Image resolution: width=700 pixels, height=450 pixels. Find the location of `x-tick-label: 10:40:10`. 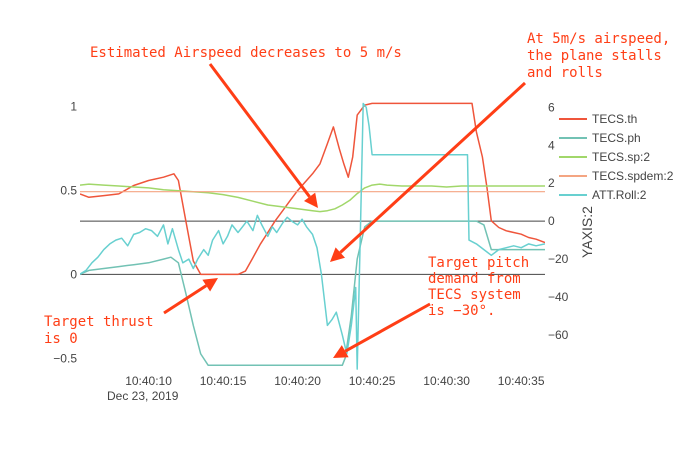

x-tick-label: 10:40:10 is located at coordinates (148, 381).